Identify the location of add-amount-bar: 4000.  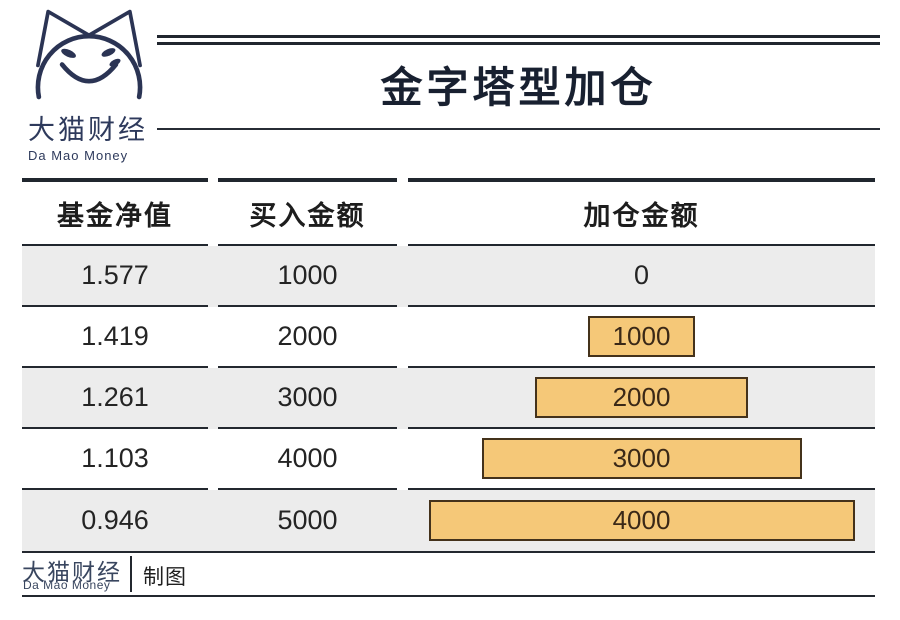
(641, 520).